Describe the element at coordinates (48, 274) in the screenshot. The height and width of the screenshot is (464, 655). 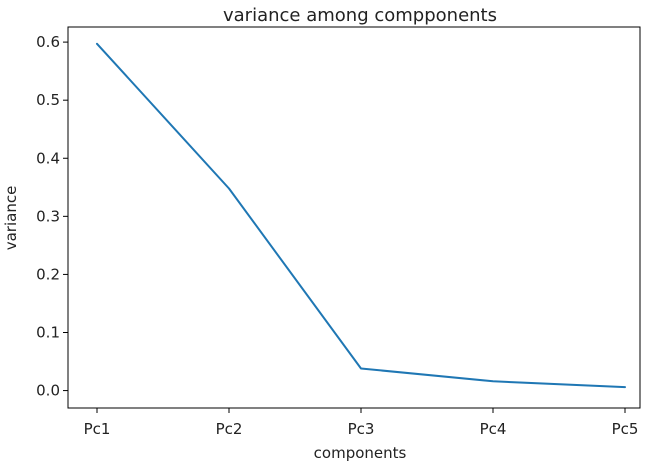
I see `y-tick-label: 0.2` at that location.